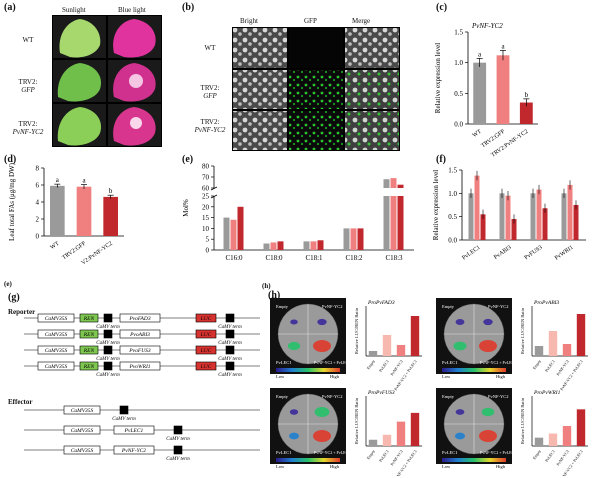 Image resolution: width=600 pixels, height=478 pixels. What do you see at coordinates (89, 334) in the screenshot?
I see `ren-box` at bounding box center [89, 334].